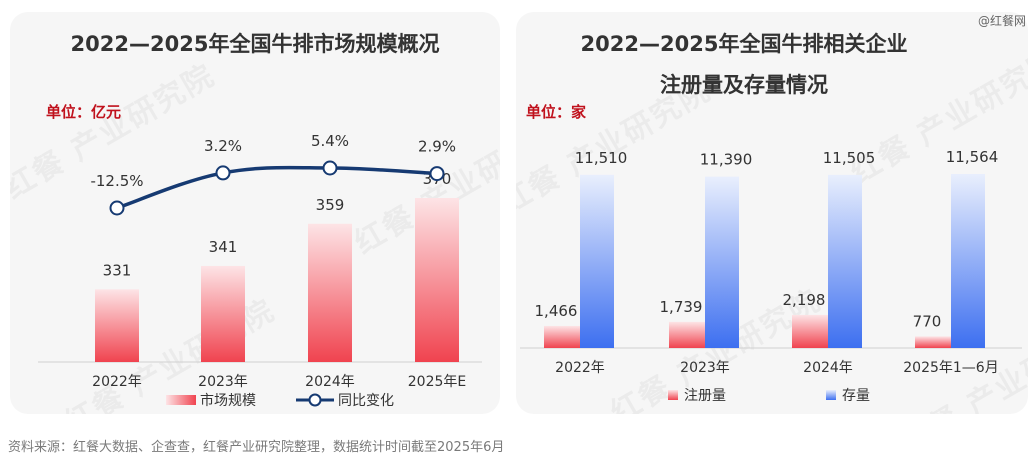 This screenshot has height=466, width=1030. What do you see at coordinates (117, 382) in the screenshot?
I see `market-category-label: 2022年` at bounding box center [117, 382].